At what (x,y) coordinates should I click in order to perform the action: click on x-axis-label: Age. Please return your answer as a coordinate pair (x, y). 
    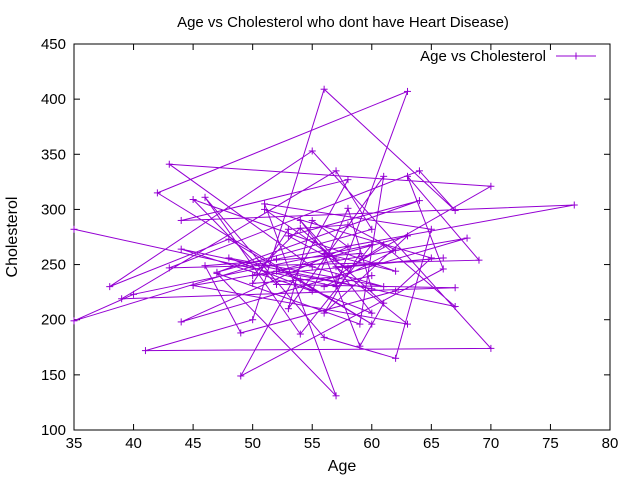
    Looking at the image, I should click on (342, 466).